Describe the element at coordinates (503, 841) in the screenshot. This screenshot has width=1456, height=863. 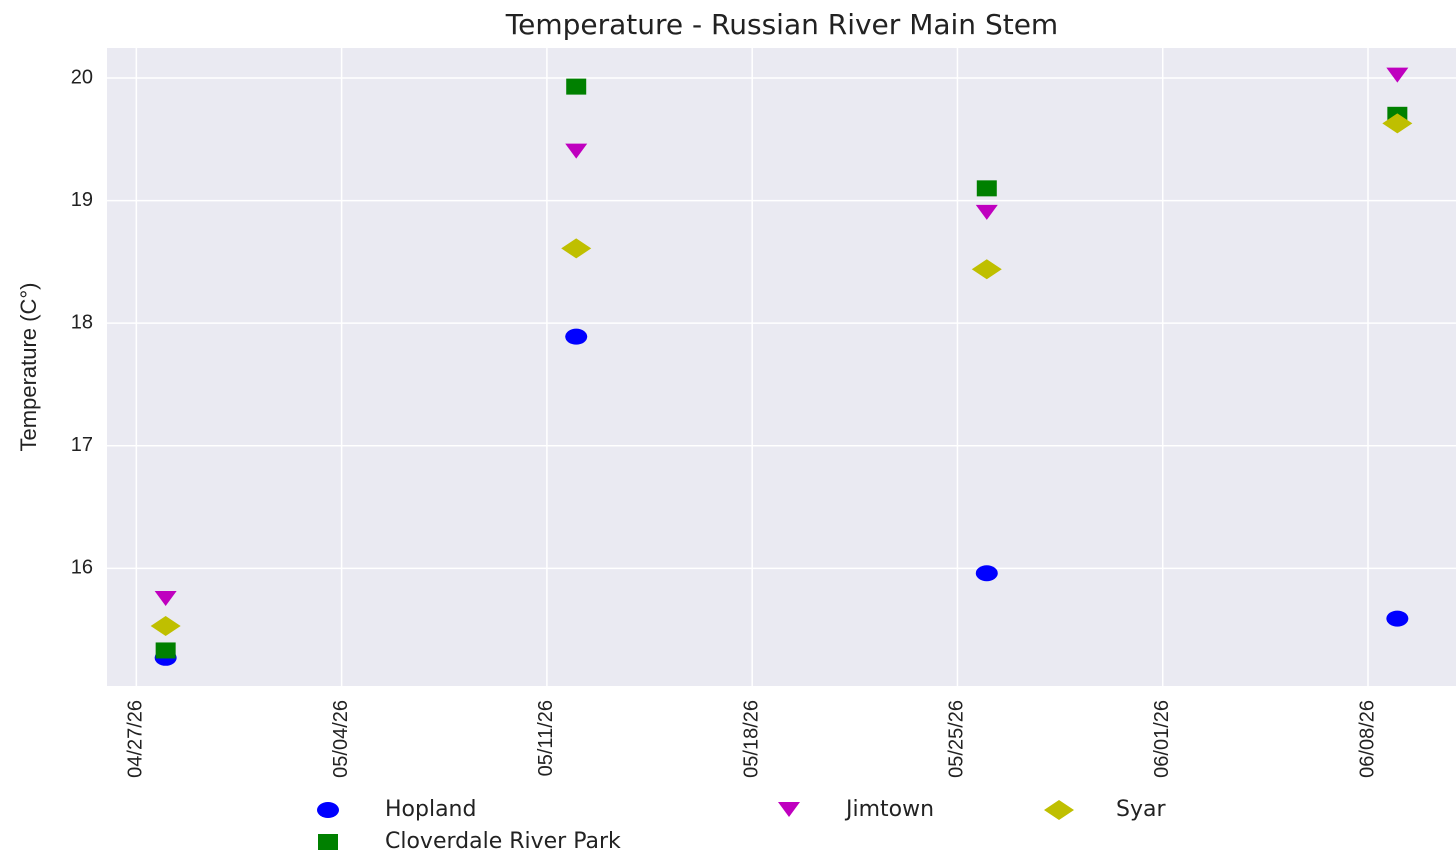
I see `legend-label: Cloverdale River Park` at that location.